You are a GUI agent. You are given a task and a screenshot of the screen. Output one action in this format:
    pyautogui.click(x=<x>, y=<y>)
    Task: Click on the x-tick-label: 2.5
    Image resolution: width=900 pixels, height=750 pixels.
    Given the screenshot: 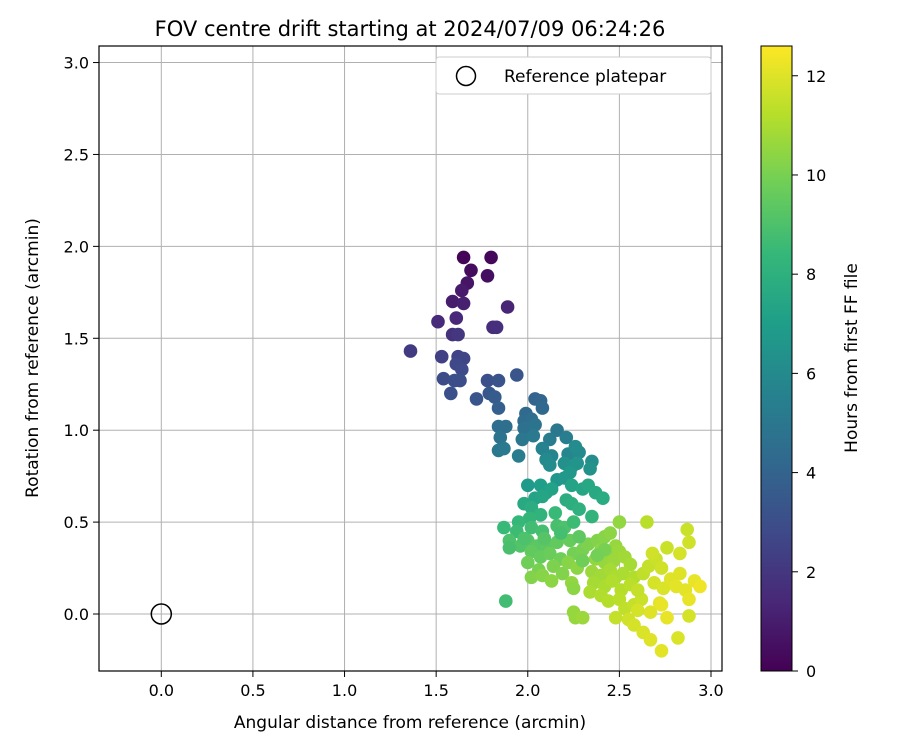 What is the action you would take?
    pyautogui.click(x=619, y=690)
    